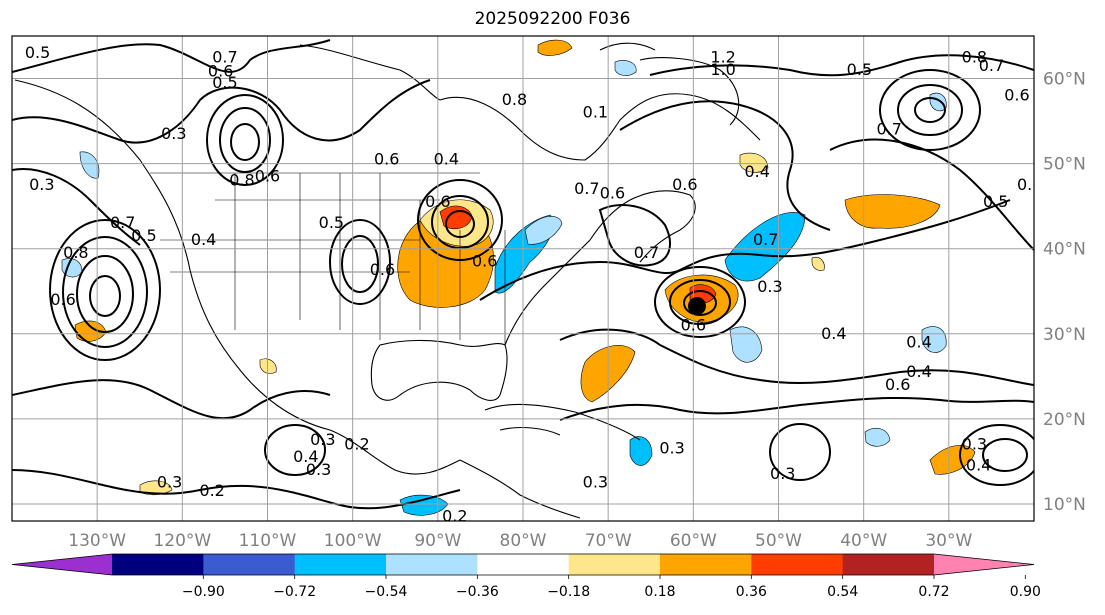  What do you see at coordinates (778, 541) in the screenshot?
I see `longitude-tick-label: 50°W` at bounding box center [778, 541].